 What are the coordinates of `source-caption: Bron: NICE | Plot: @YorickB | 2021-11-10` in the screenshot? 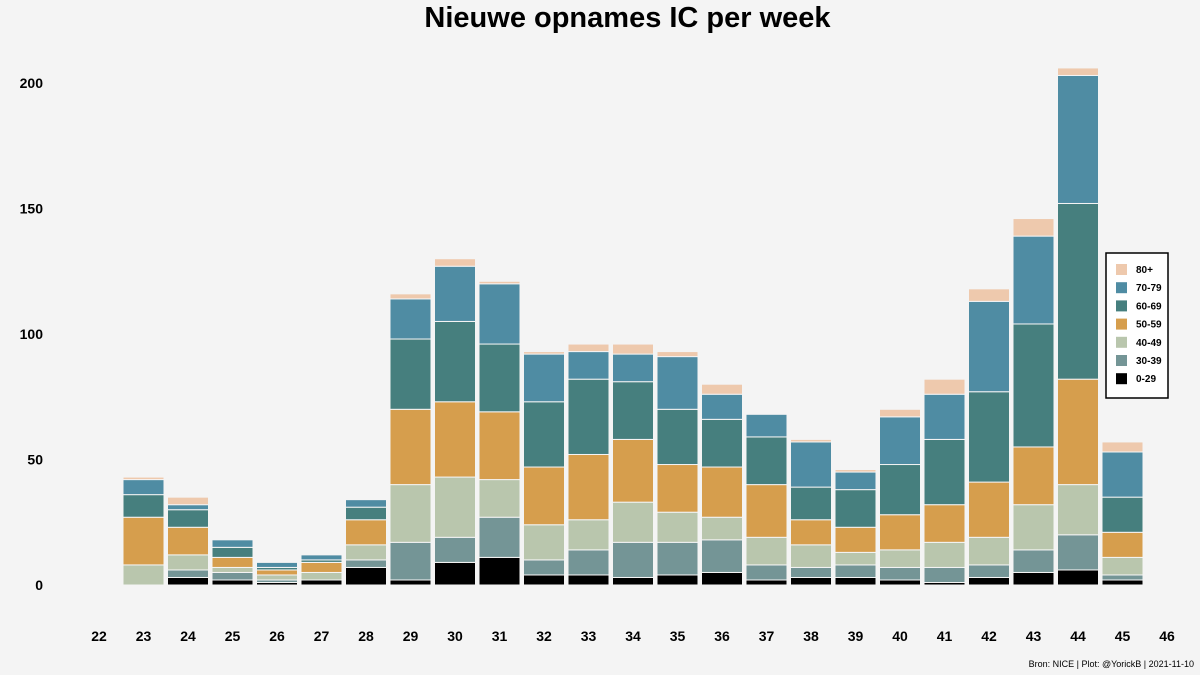 It's located at (1111, 664).